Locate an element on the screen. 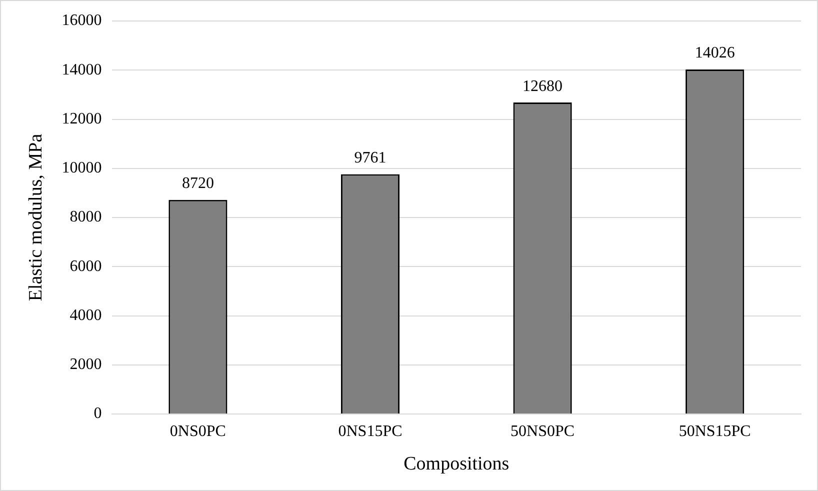 This screenshot has width=818, height=491. data-label: 12680 is located at coordinates (542, 86).